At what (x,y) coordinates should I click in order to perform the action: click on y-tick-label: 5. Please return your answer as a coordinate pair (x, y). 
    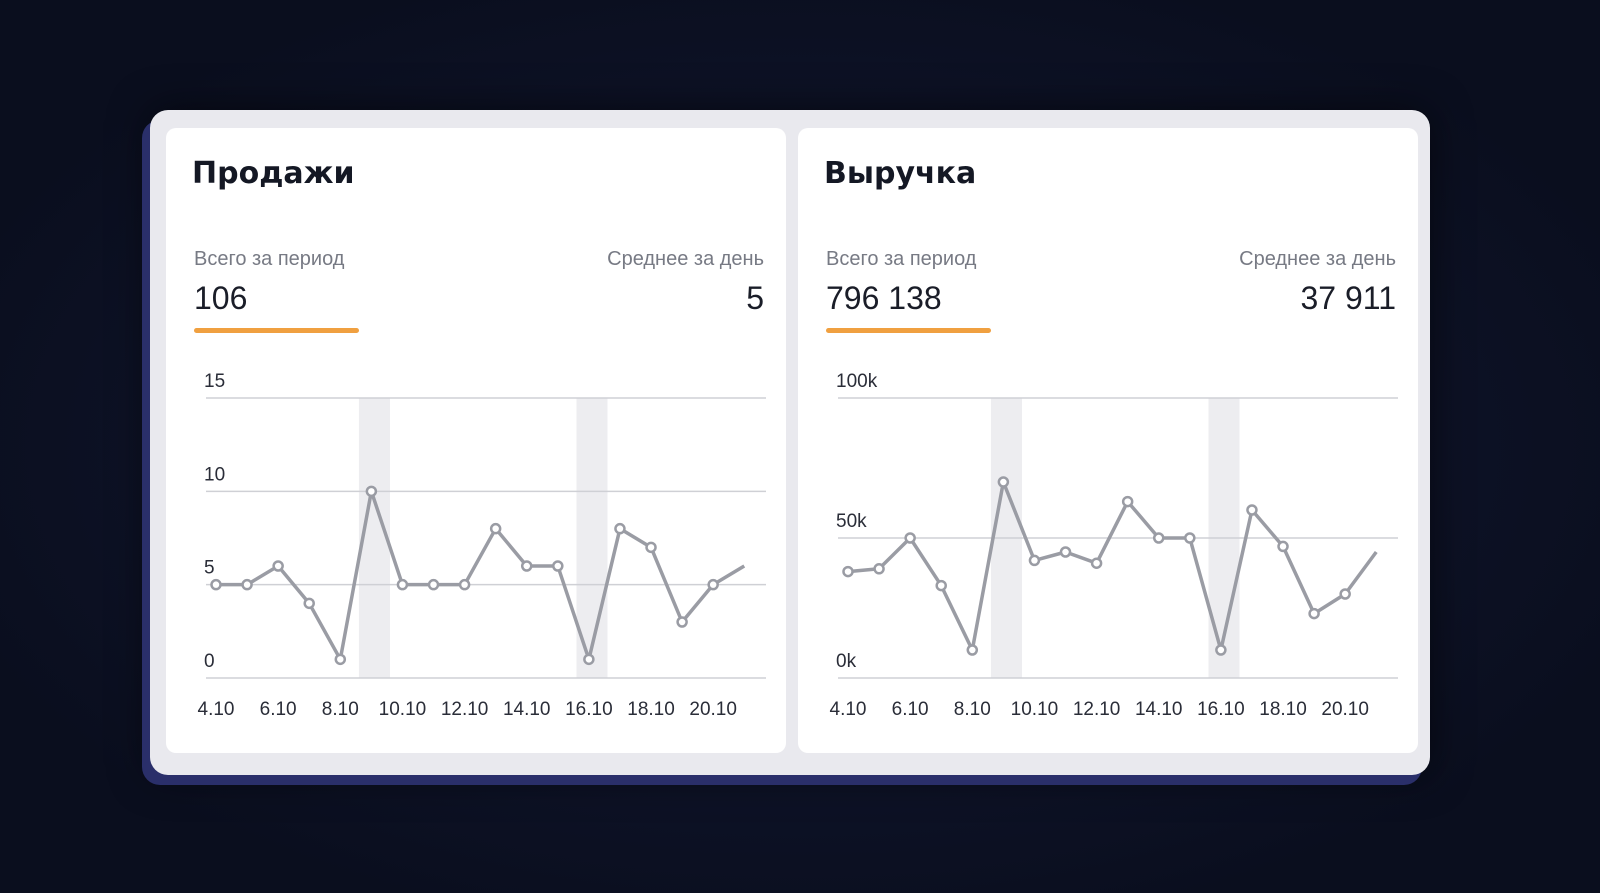
    Looking at the image, I should click on (209, 568).